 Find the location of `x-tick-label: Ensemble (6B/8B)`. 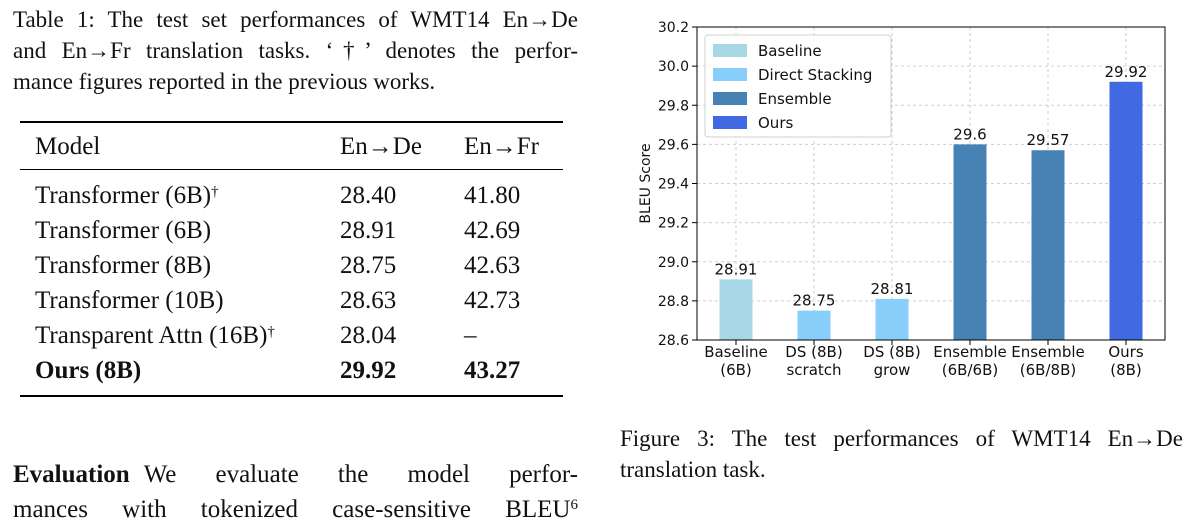

x-tick-label: Ensemble (6B/8B) is located at coordinates (1048, 361).